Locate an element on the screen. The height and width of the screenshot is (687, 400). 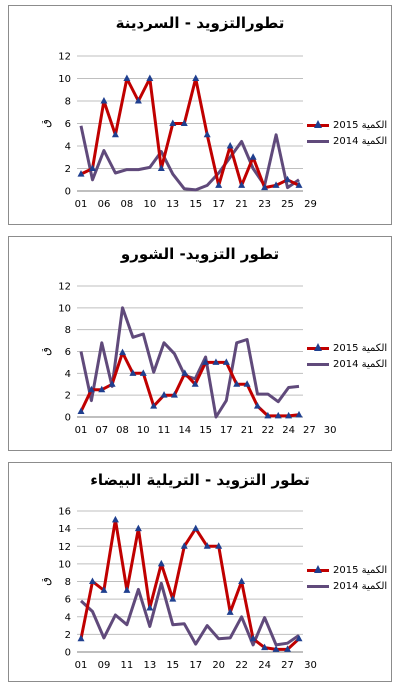
legend-item-2015: 2015 الكمية is located at coordinates (347, 125).